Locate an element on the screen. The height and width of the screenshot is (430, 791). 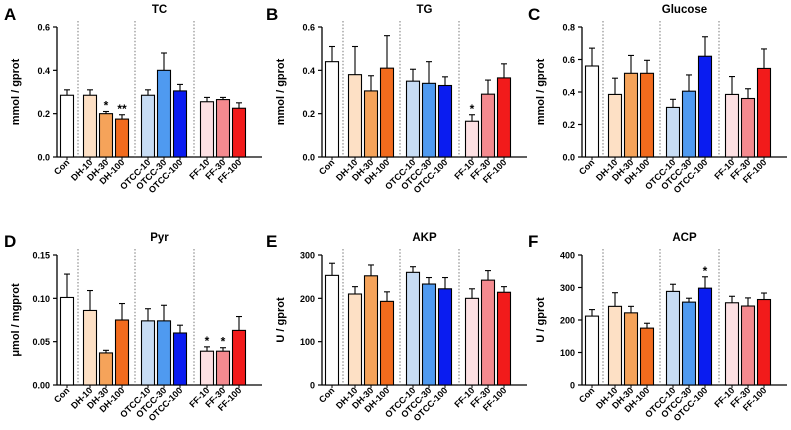
panel-letter: D is located at coordinates (10, 241).